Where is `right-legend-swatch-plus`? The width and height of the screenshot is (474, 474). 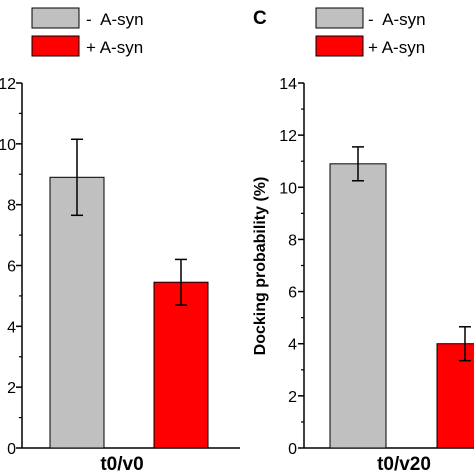
right-legend-swatch-plus is located at coordinates (339, 46).